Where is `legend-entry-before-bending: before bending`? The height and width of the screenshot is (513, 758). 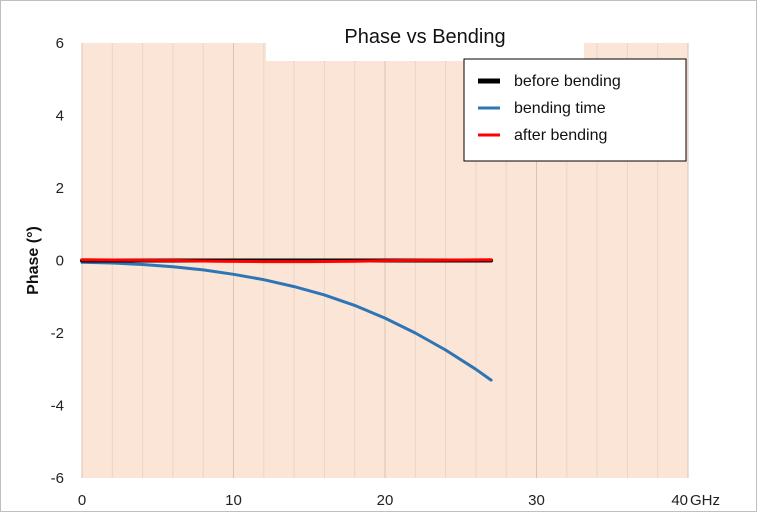 legend-entry-before-bending: before bending is located at coordinates (567, 81).